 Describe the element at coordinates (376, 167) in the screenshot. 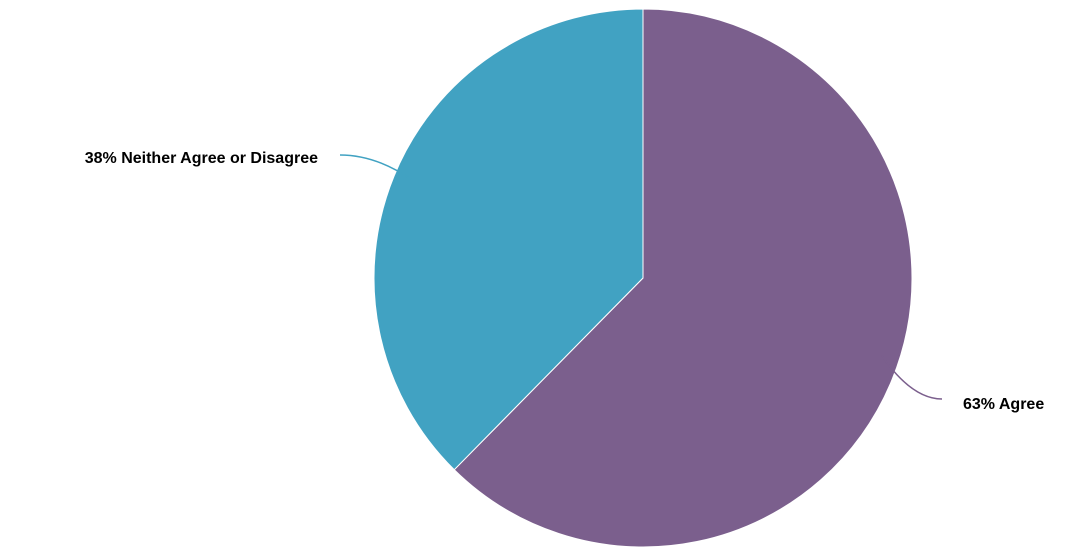

I see `leader-line-neither-agree-or-disagree` at that location.